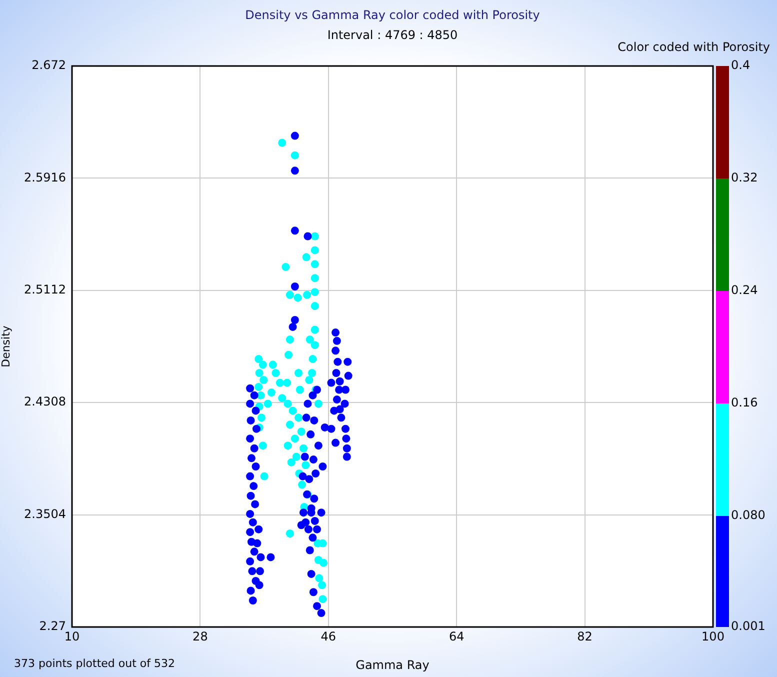 This screenshot has height=677, width=777. What do you see at coordinates (45, 401) in the screenshot?
I see `y-tick-label: 2.4308` at bounding box center [45, 401].